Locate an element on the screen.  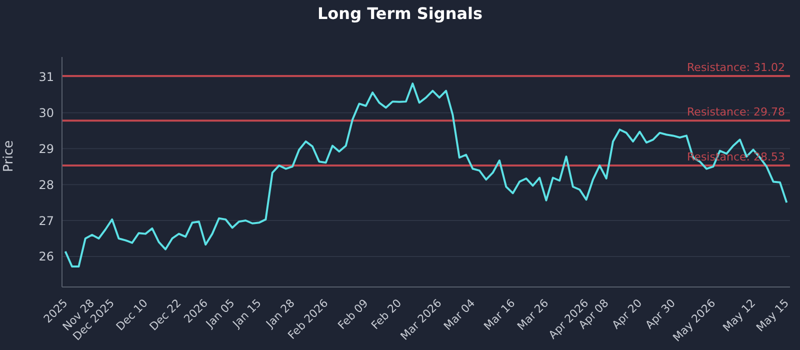
y-tick-label: 26 is located at coordinates (46, 257).